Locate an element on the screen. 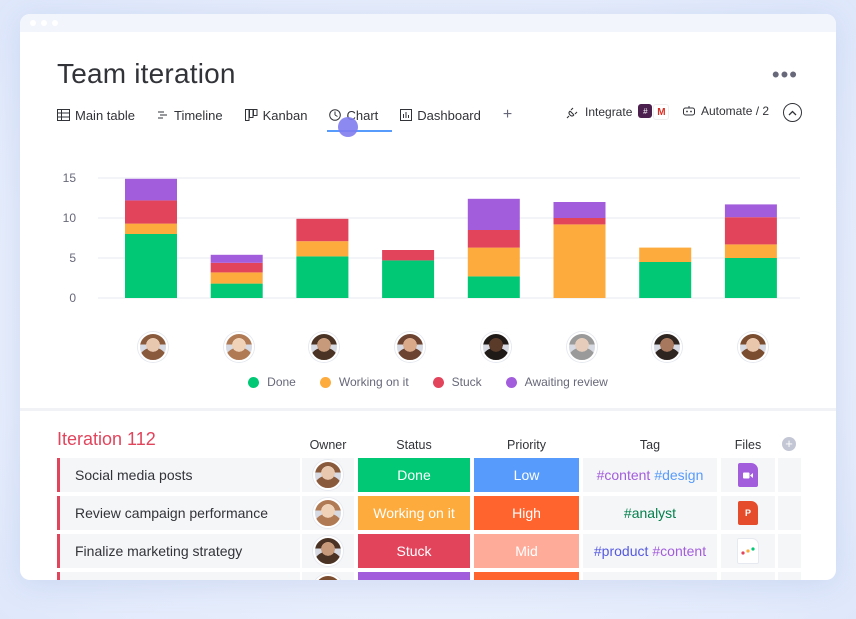 This screenshot has height=619, width=856. item-name: Review campaign performance is located at coordinates (178, 513).